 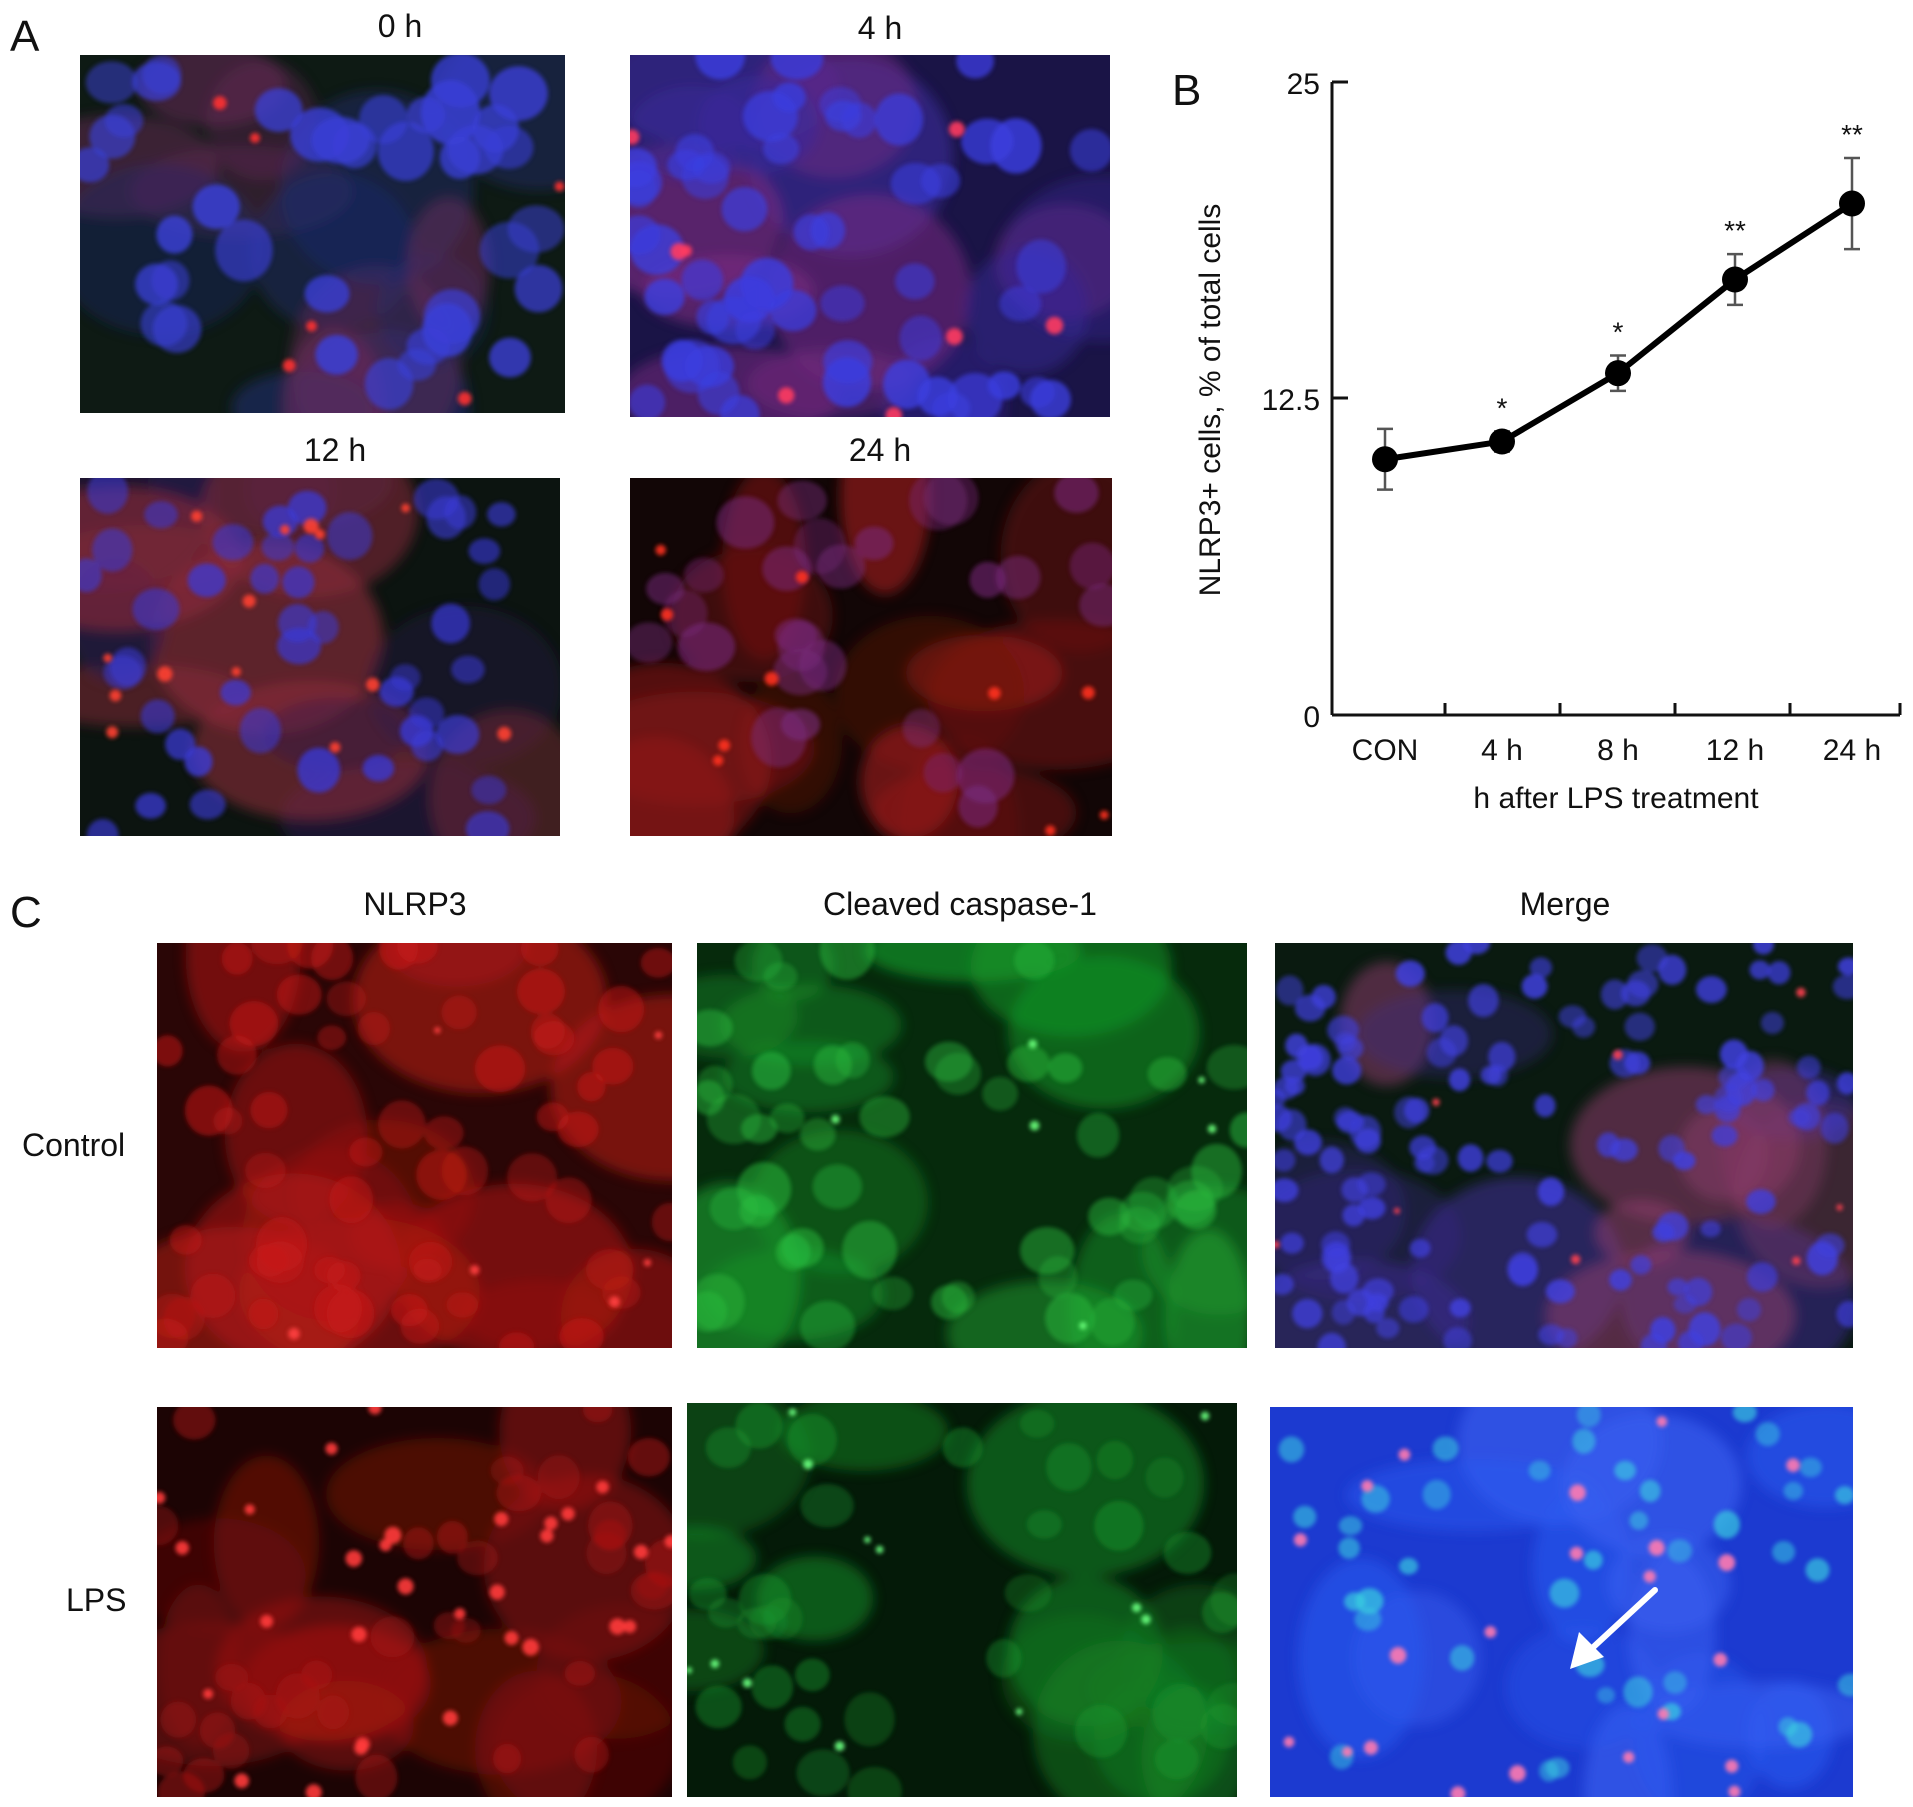 I want to click on micrograph-0h, so click(x=322, y=234).